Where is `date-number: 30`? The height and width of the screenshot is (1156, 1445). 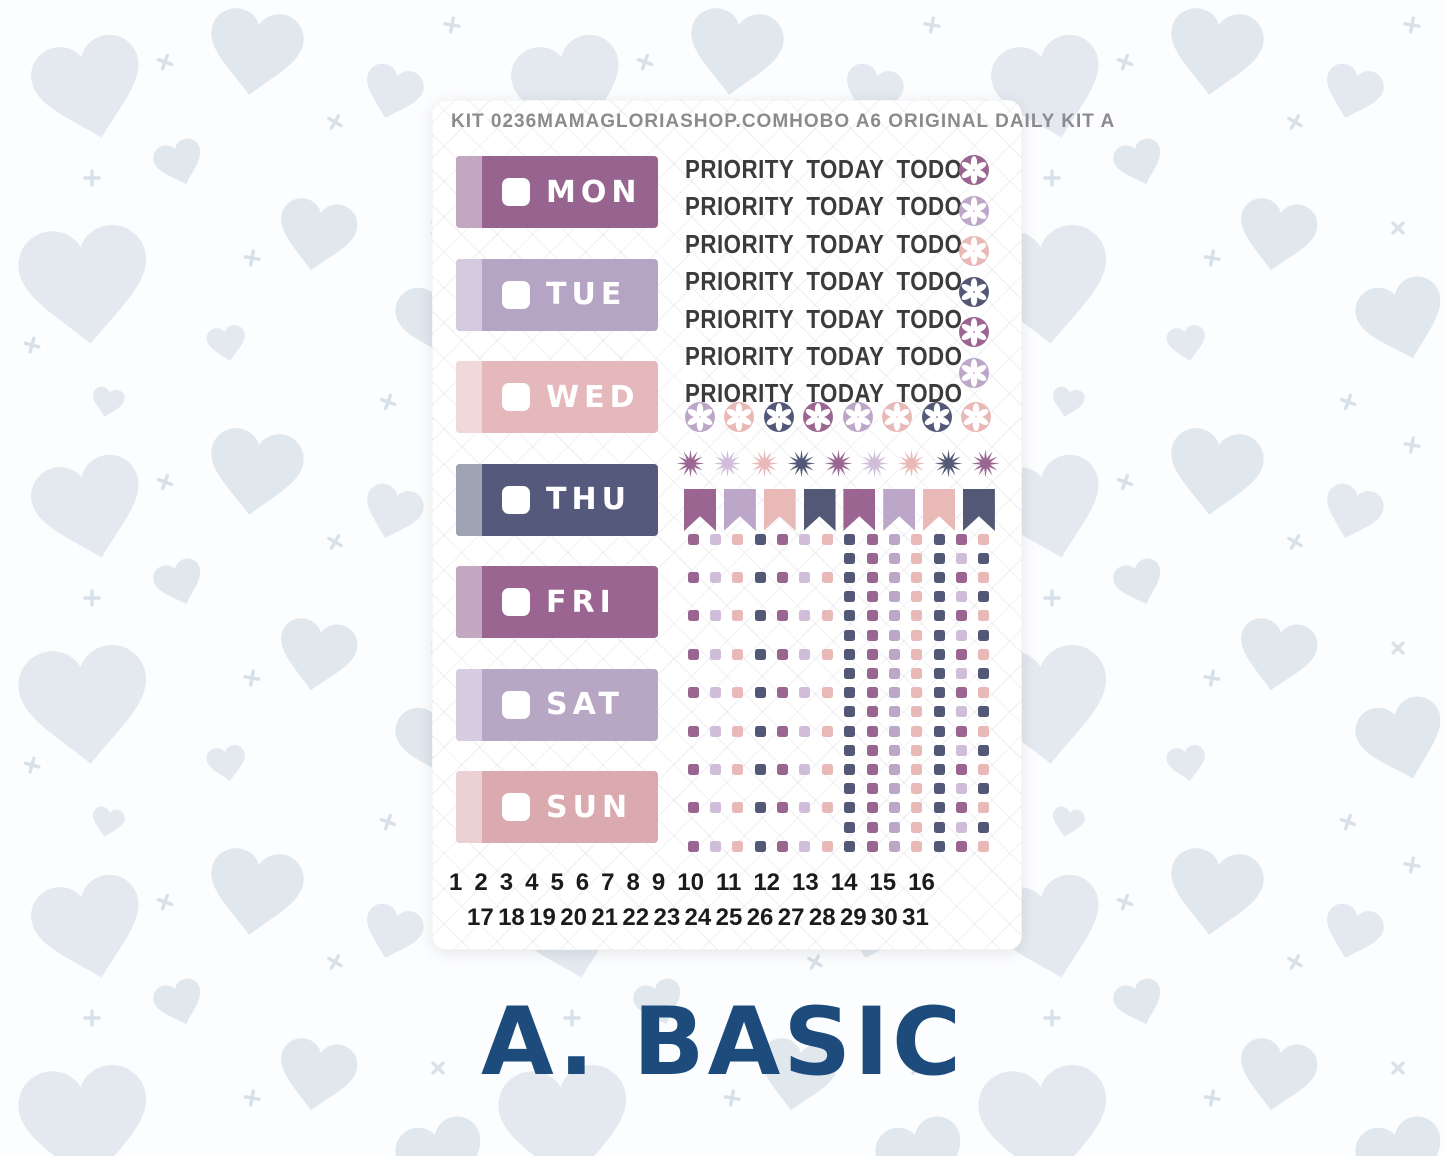 date-number: 30 is located at coordinates (884, 917).